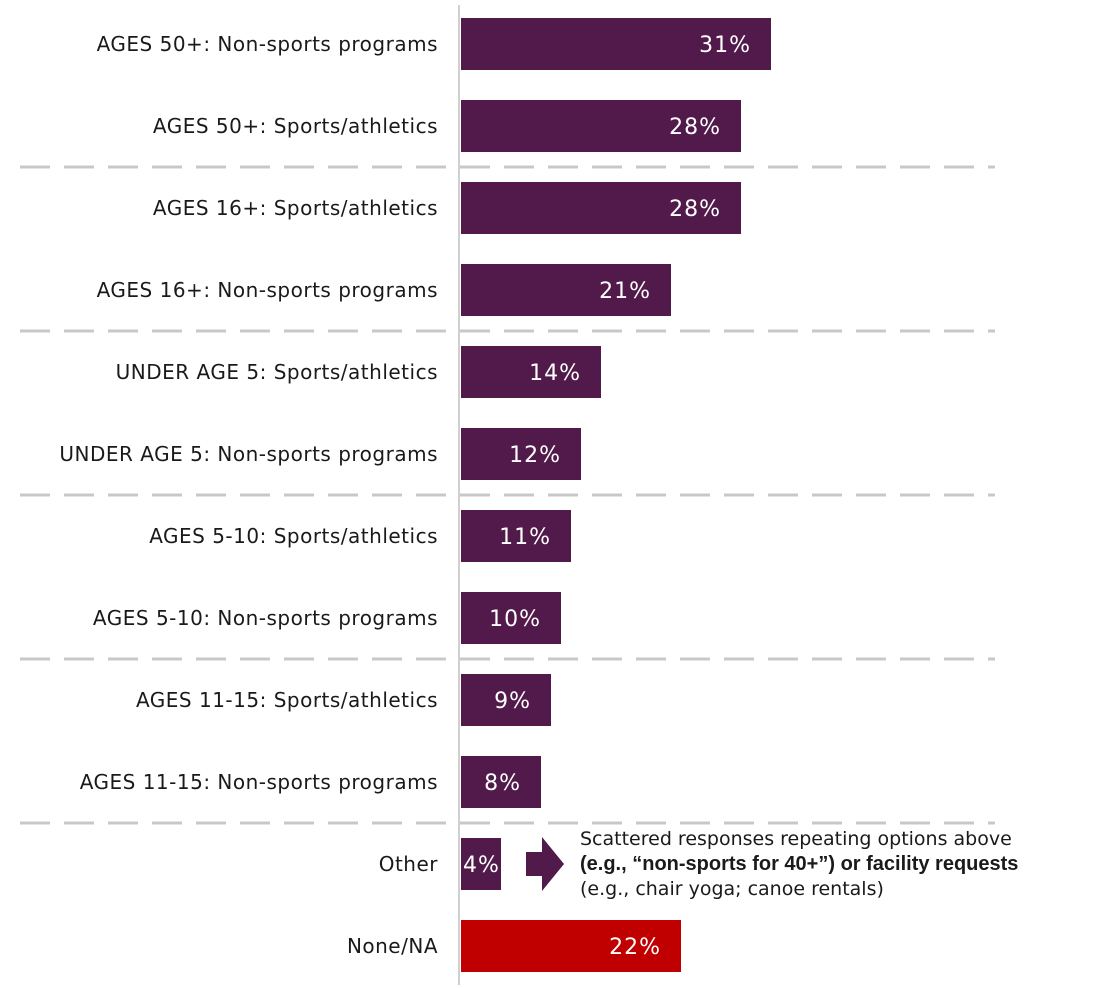 This screenshot has width=1106, height=988. I want to click on data-label: 10%, so click(515, 619).